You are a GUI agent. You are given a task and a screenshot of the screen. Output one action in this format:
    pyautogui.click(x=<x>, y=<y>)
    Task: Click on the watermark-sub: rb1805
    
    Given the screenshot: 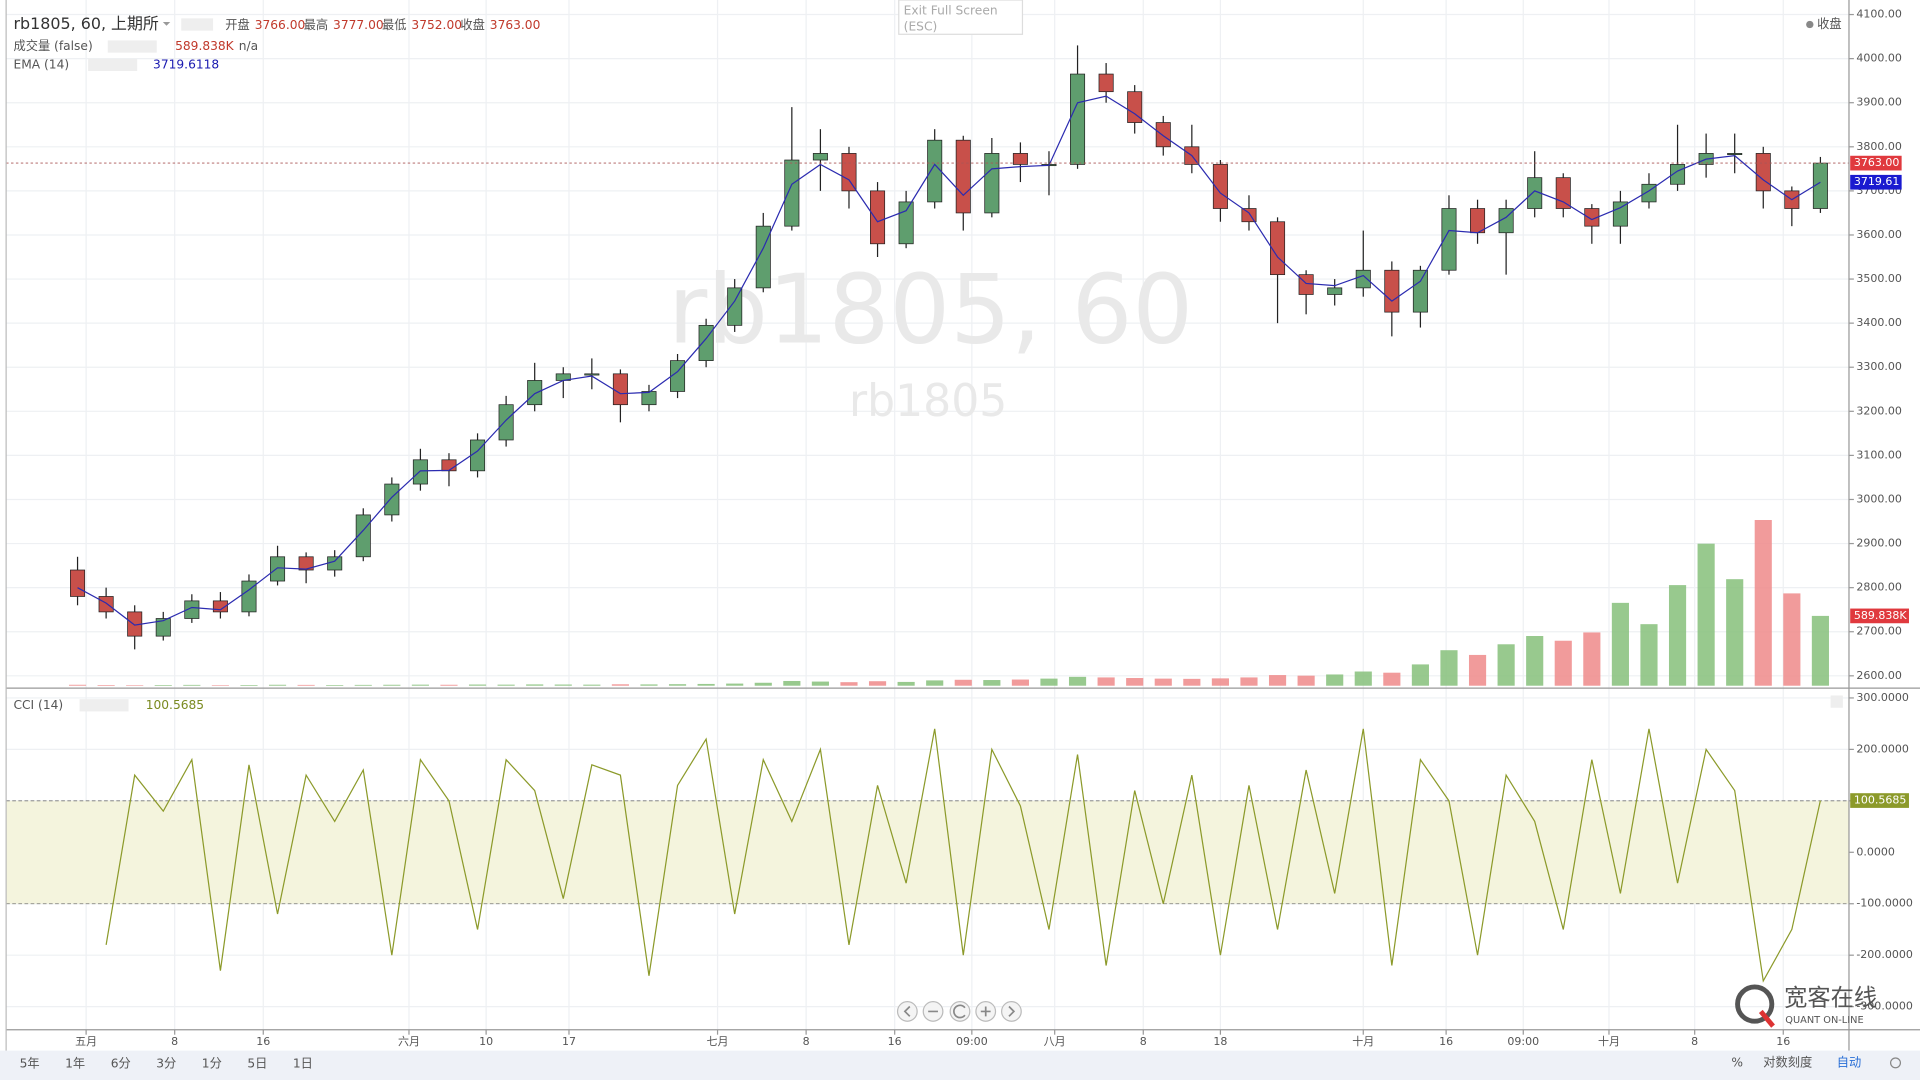 What is the action you would take?
    pyautogui.click(x=928, y=401)
    